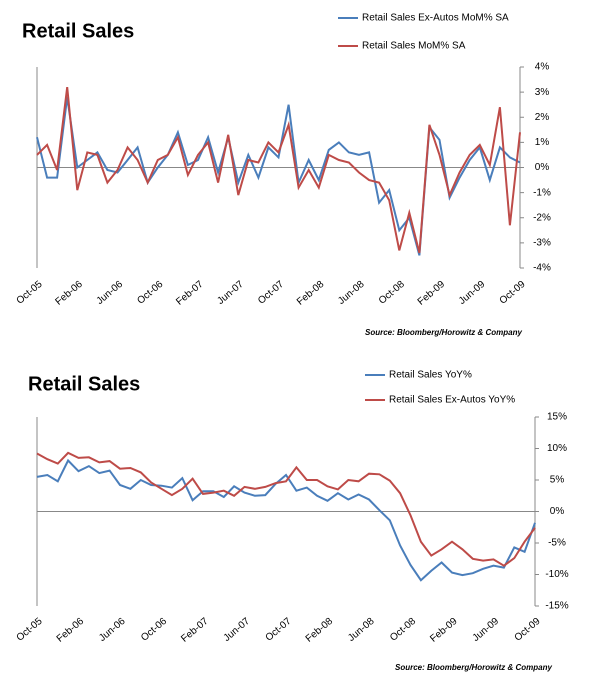 The height and width of the screenshot is (694, 590). Describe the element at coordinates (542, 243) in the screenshot. I see `y-tick-label: -3%` at that location.